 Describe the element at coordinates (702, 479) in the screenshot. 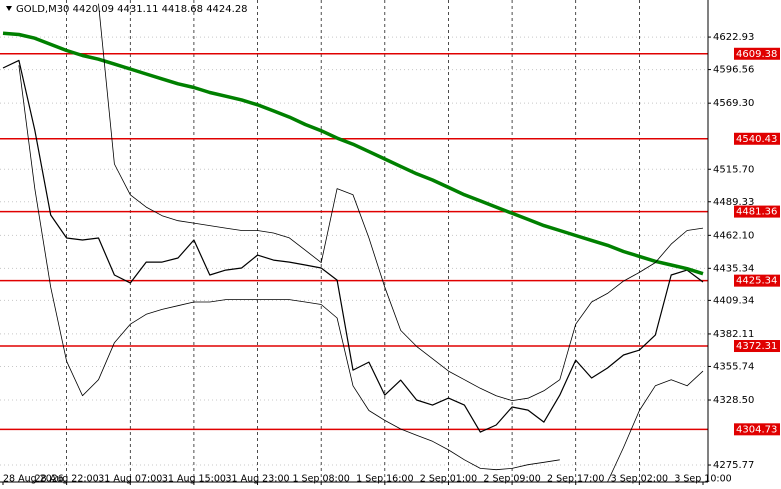

I see `x-tick-label: 3 Sep 10:00` at that location.